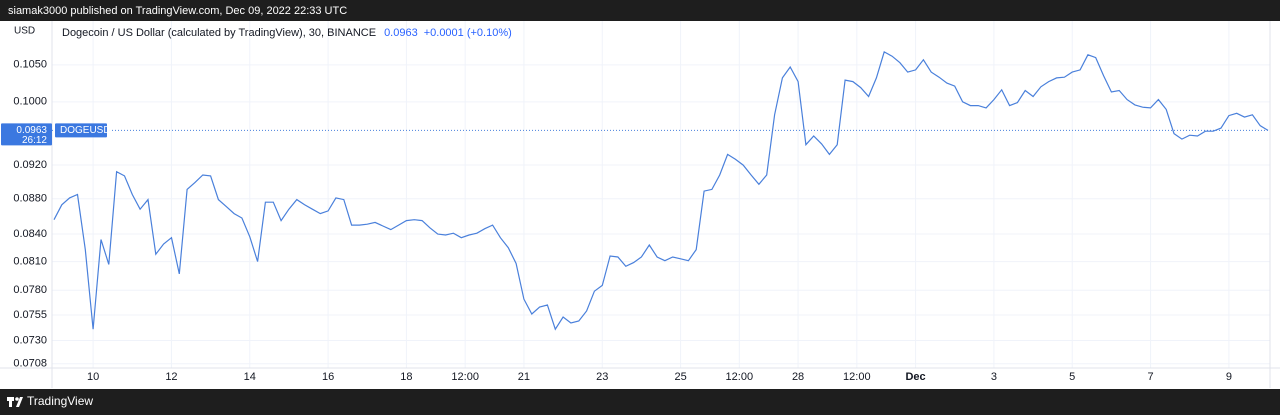 The width and height of the screenshot is (1280, 415). I want to click on header-change: +0.0001 (+0.10%), so click(468, 33).